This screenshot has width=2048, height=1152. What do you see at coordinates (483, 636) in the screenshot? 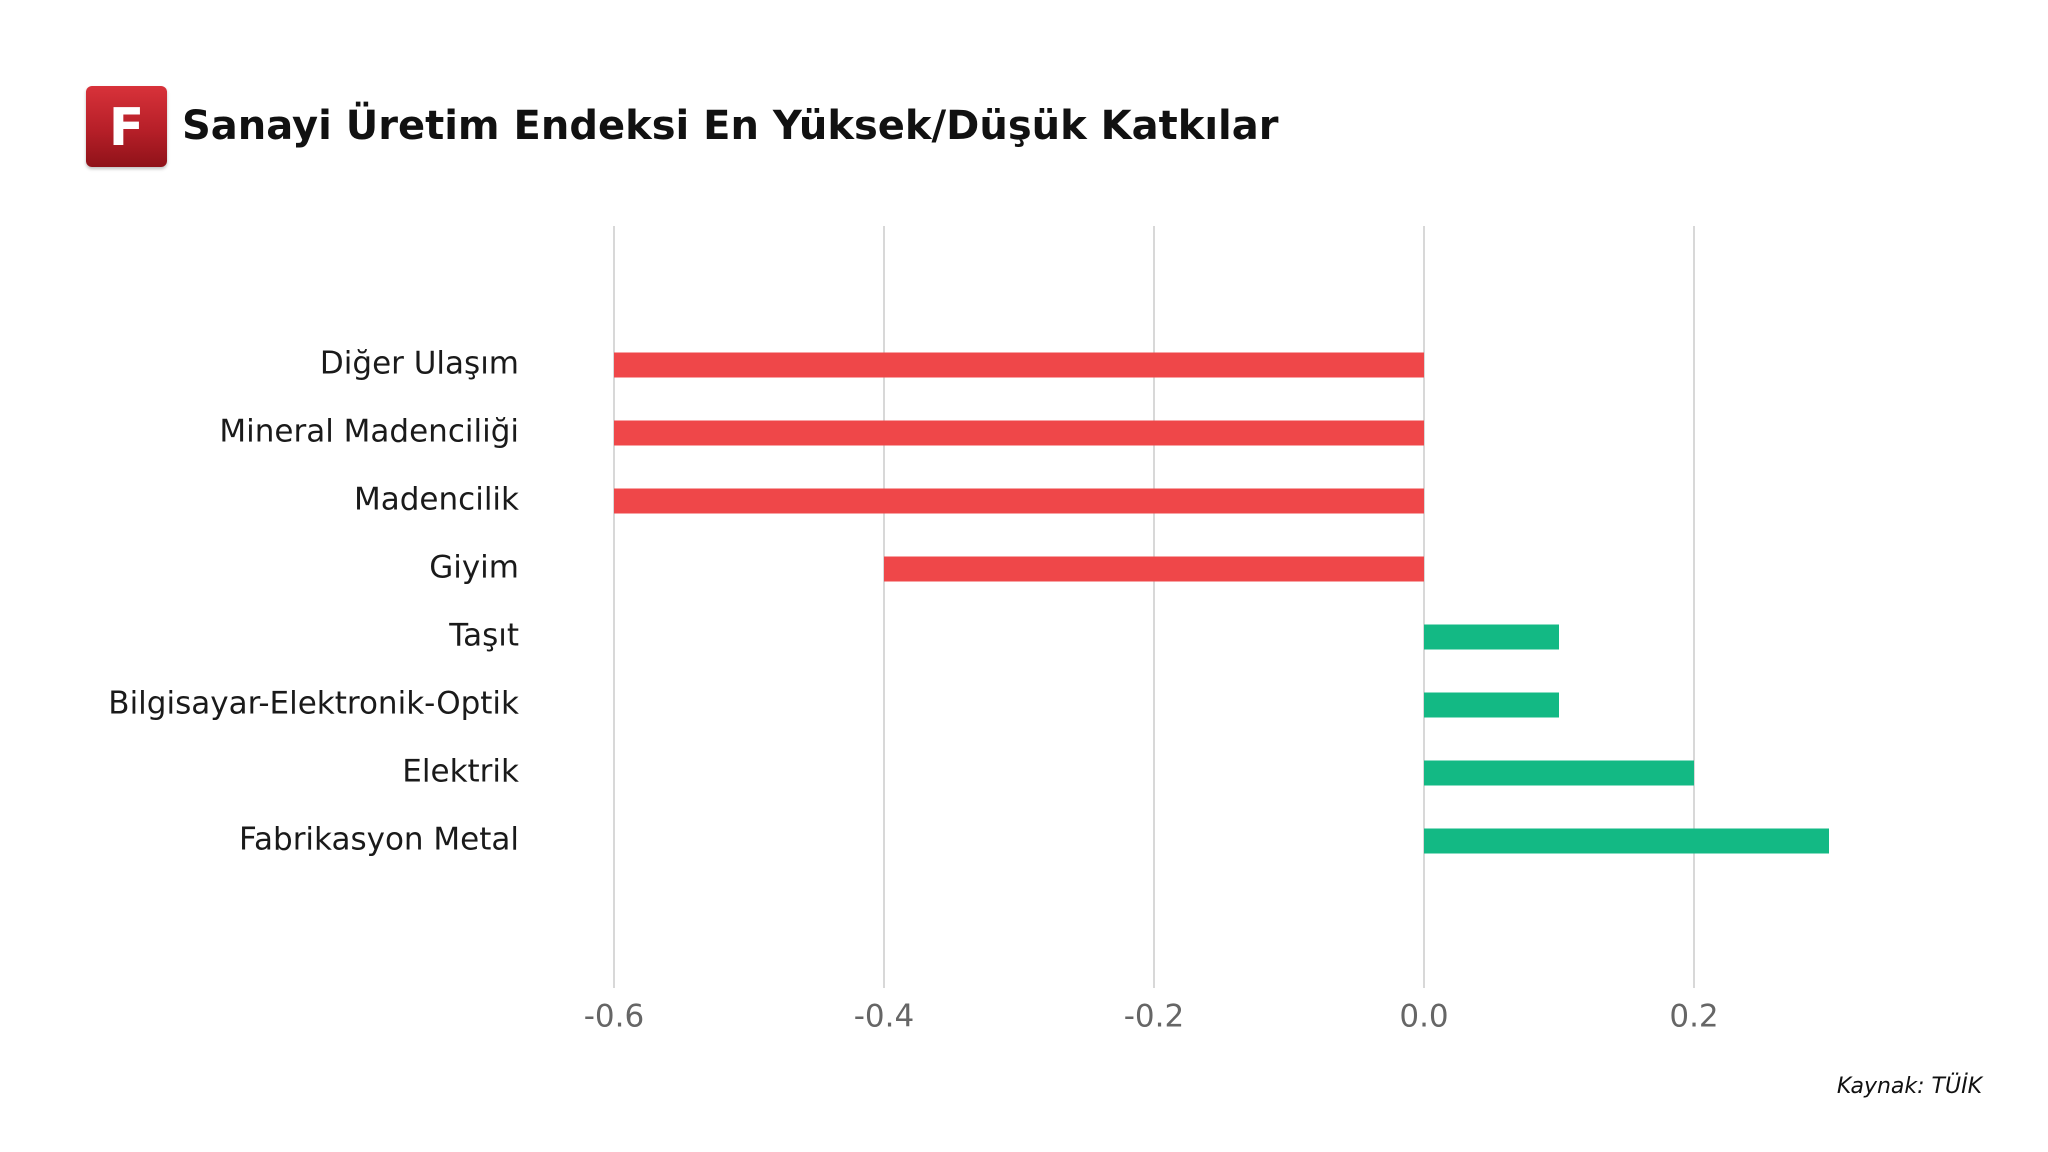
I see `category-label: Taşıt` at bounding box center [483, 636].